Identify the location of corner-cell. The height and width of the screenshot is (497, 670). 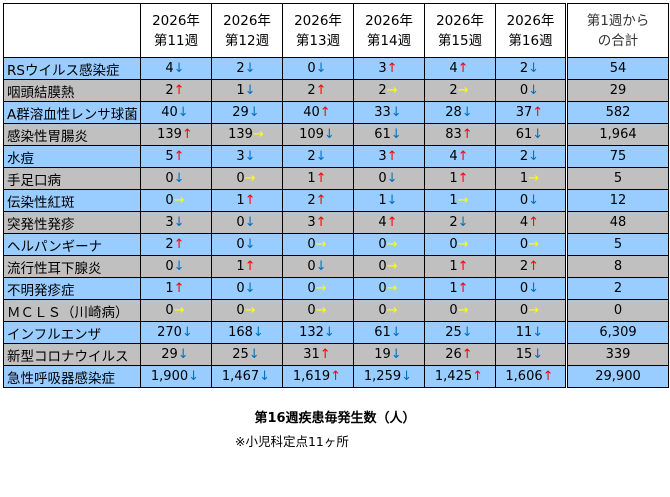
(72, 30).